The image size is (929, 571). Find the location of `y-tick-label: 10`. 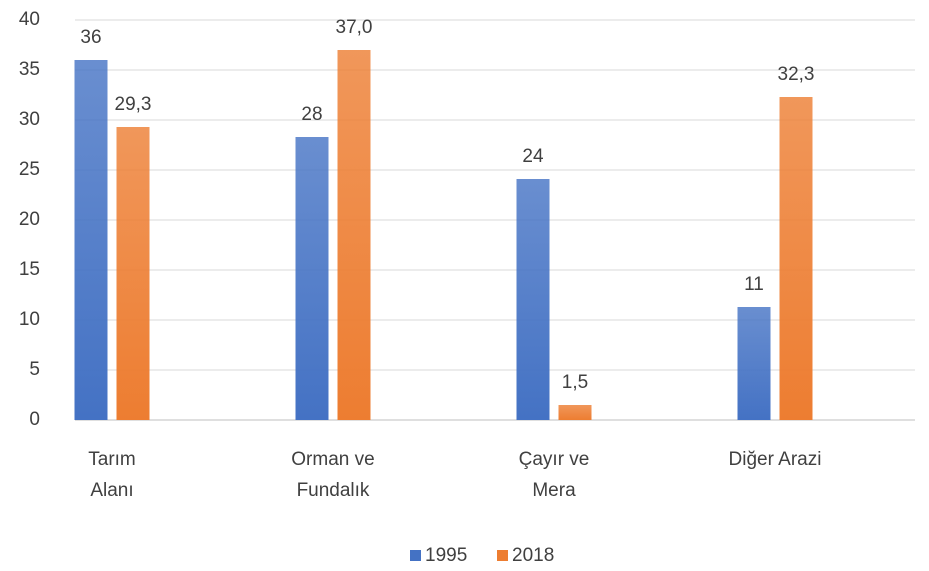

y-tick-label: 10 is located at coordinates (29, 319).